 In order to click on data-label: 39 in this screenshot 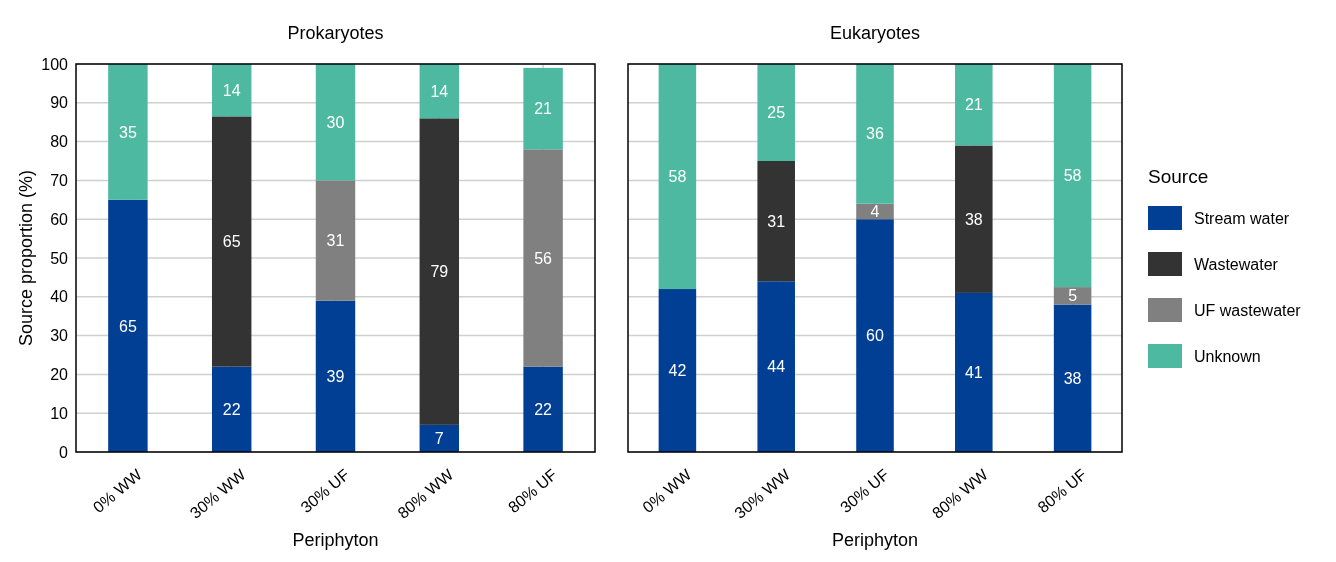, I will do `click(335, 376)`.